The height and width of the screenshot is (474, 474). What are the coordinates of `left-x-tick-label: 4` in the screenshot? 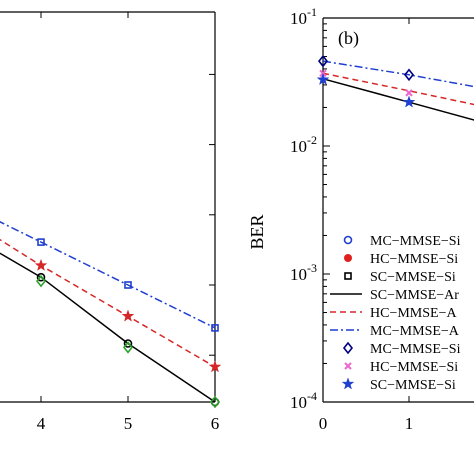 It's located at (41, 423).